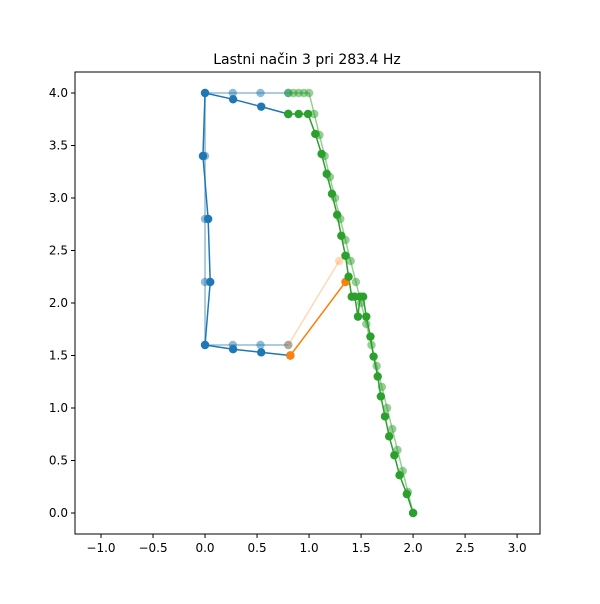 The image size is (600, 604). I want to click on series-4-deformed-line, so click(318, 318).